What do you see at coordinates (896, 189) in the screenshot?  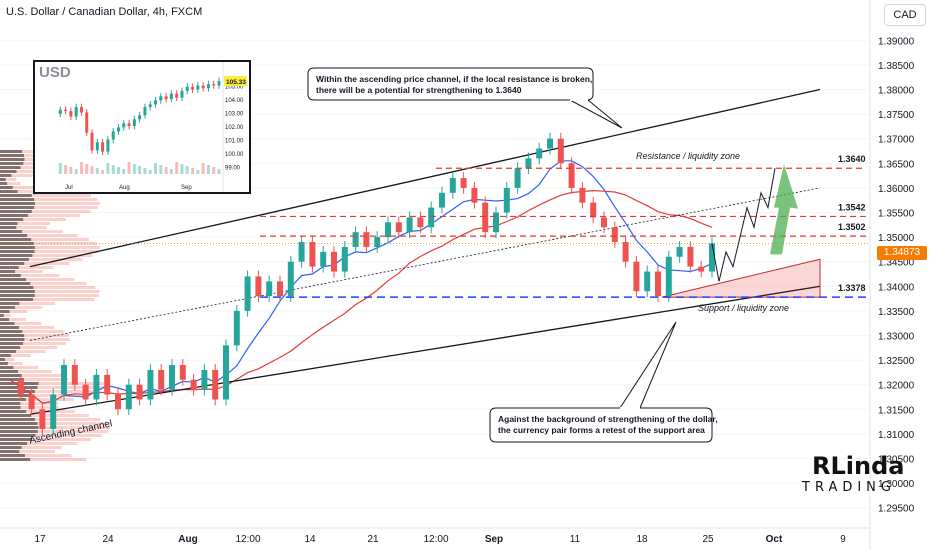 I see `y-tick-label: 1.36000` at bounding box center [896, 189].